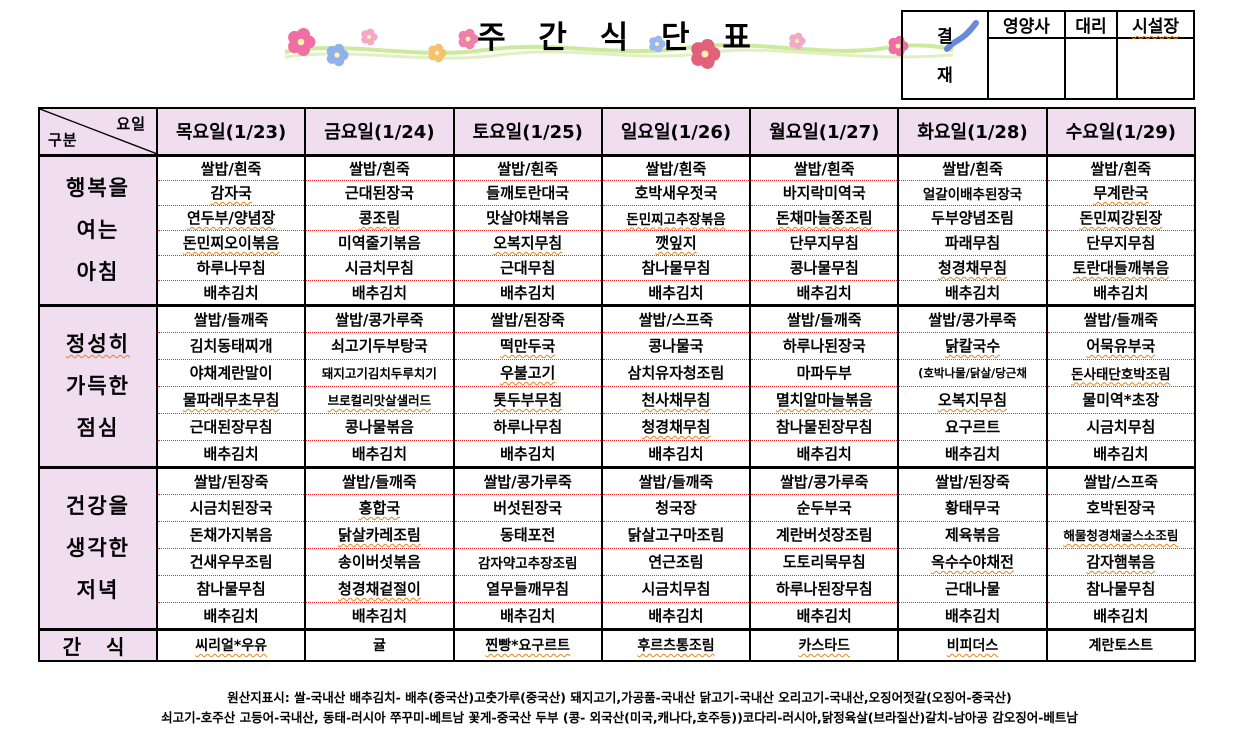  What do you see at coordinates (972, 426) in the screenshot?
I see `menu-item: 요구르트` at bounding box center [972, 426].